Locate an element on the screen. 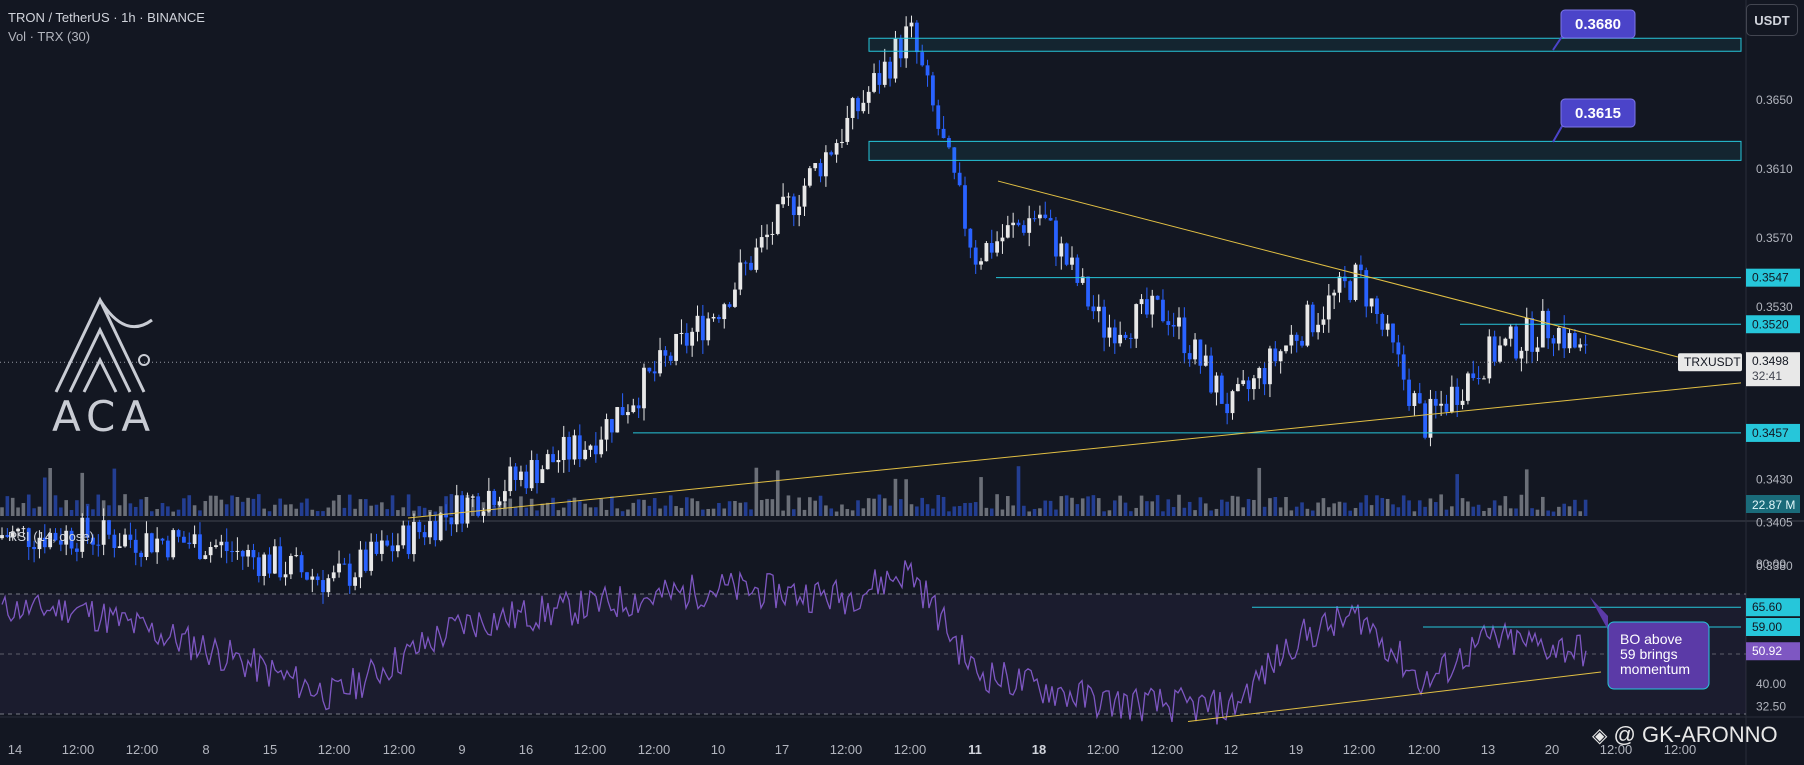  target-callout-box is located at coordinates (1598, 24).